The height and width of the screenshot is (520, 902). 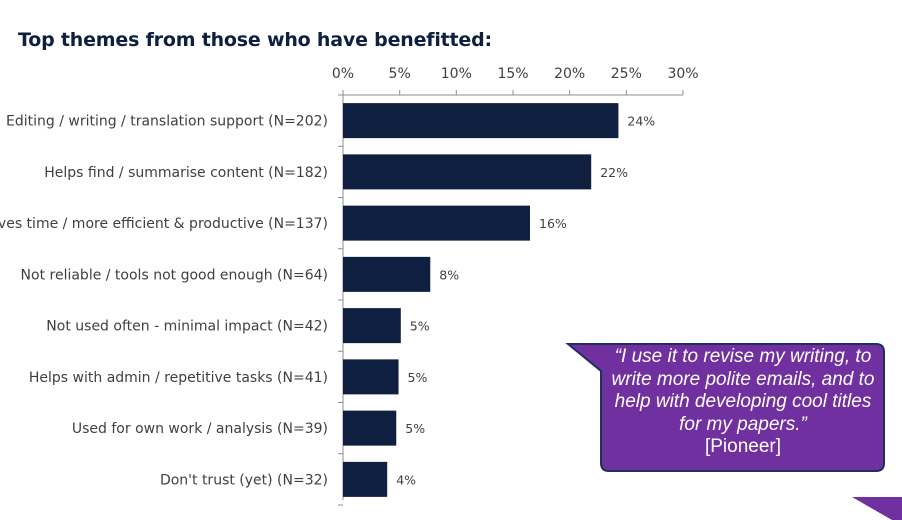 I want to click on speech-bubble-shape, so click(x=725, y=407).